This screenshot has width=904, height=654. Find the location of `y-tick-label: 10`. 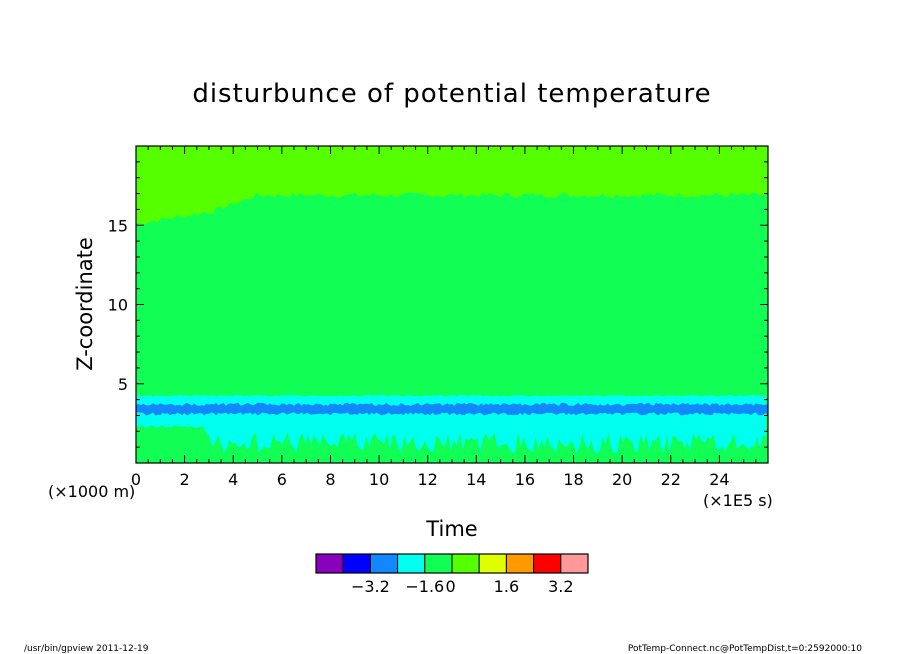

y-tick-label: 10 is located at coordinates (118, 305).